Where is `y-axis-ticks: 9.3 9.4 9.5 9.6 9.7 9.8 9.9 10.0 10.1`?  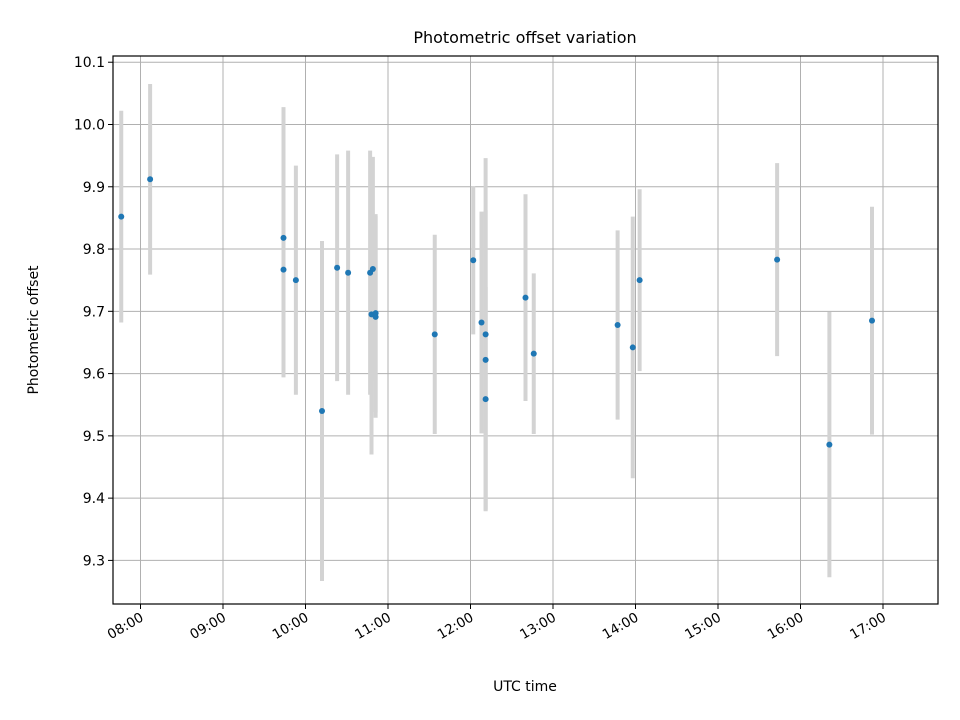 y-axis-ticks: 9.3 9.4 9.5 9.6 9.7 9.8 9.9 10.0 10.1 is located at coordinates (93, 312).